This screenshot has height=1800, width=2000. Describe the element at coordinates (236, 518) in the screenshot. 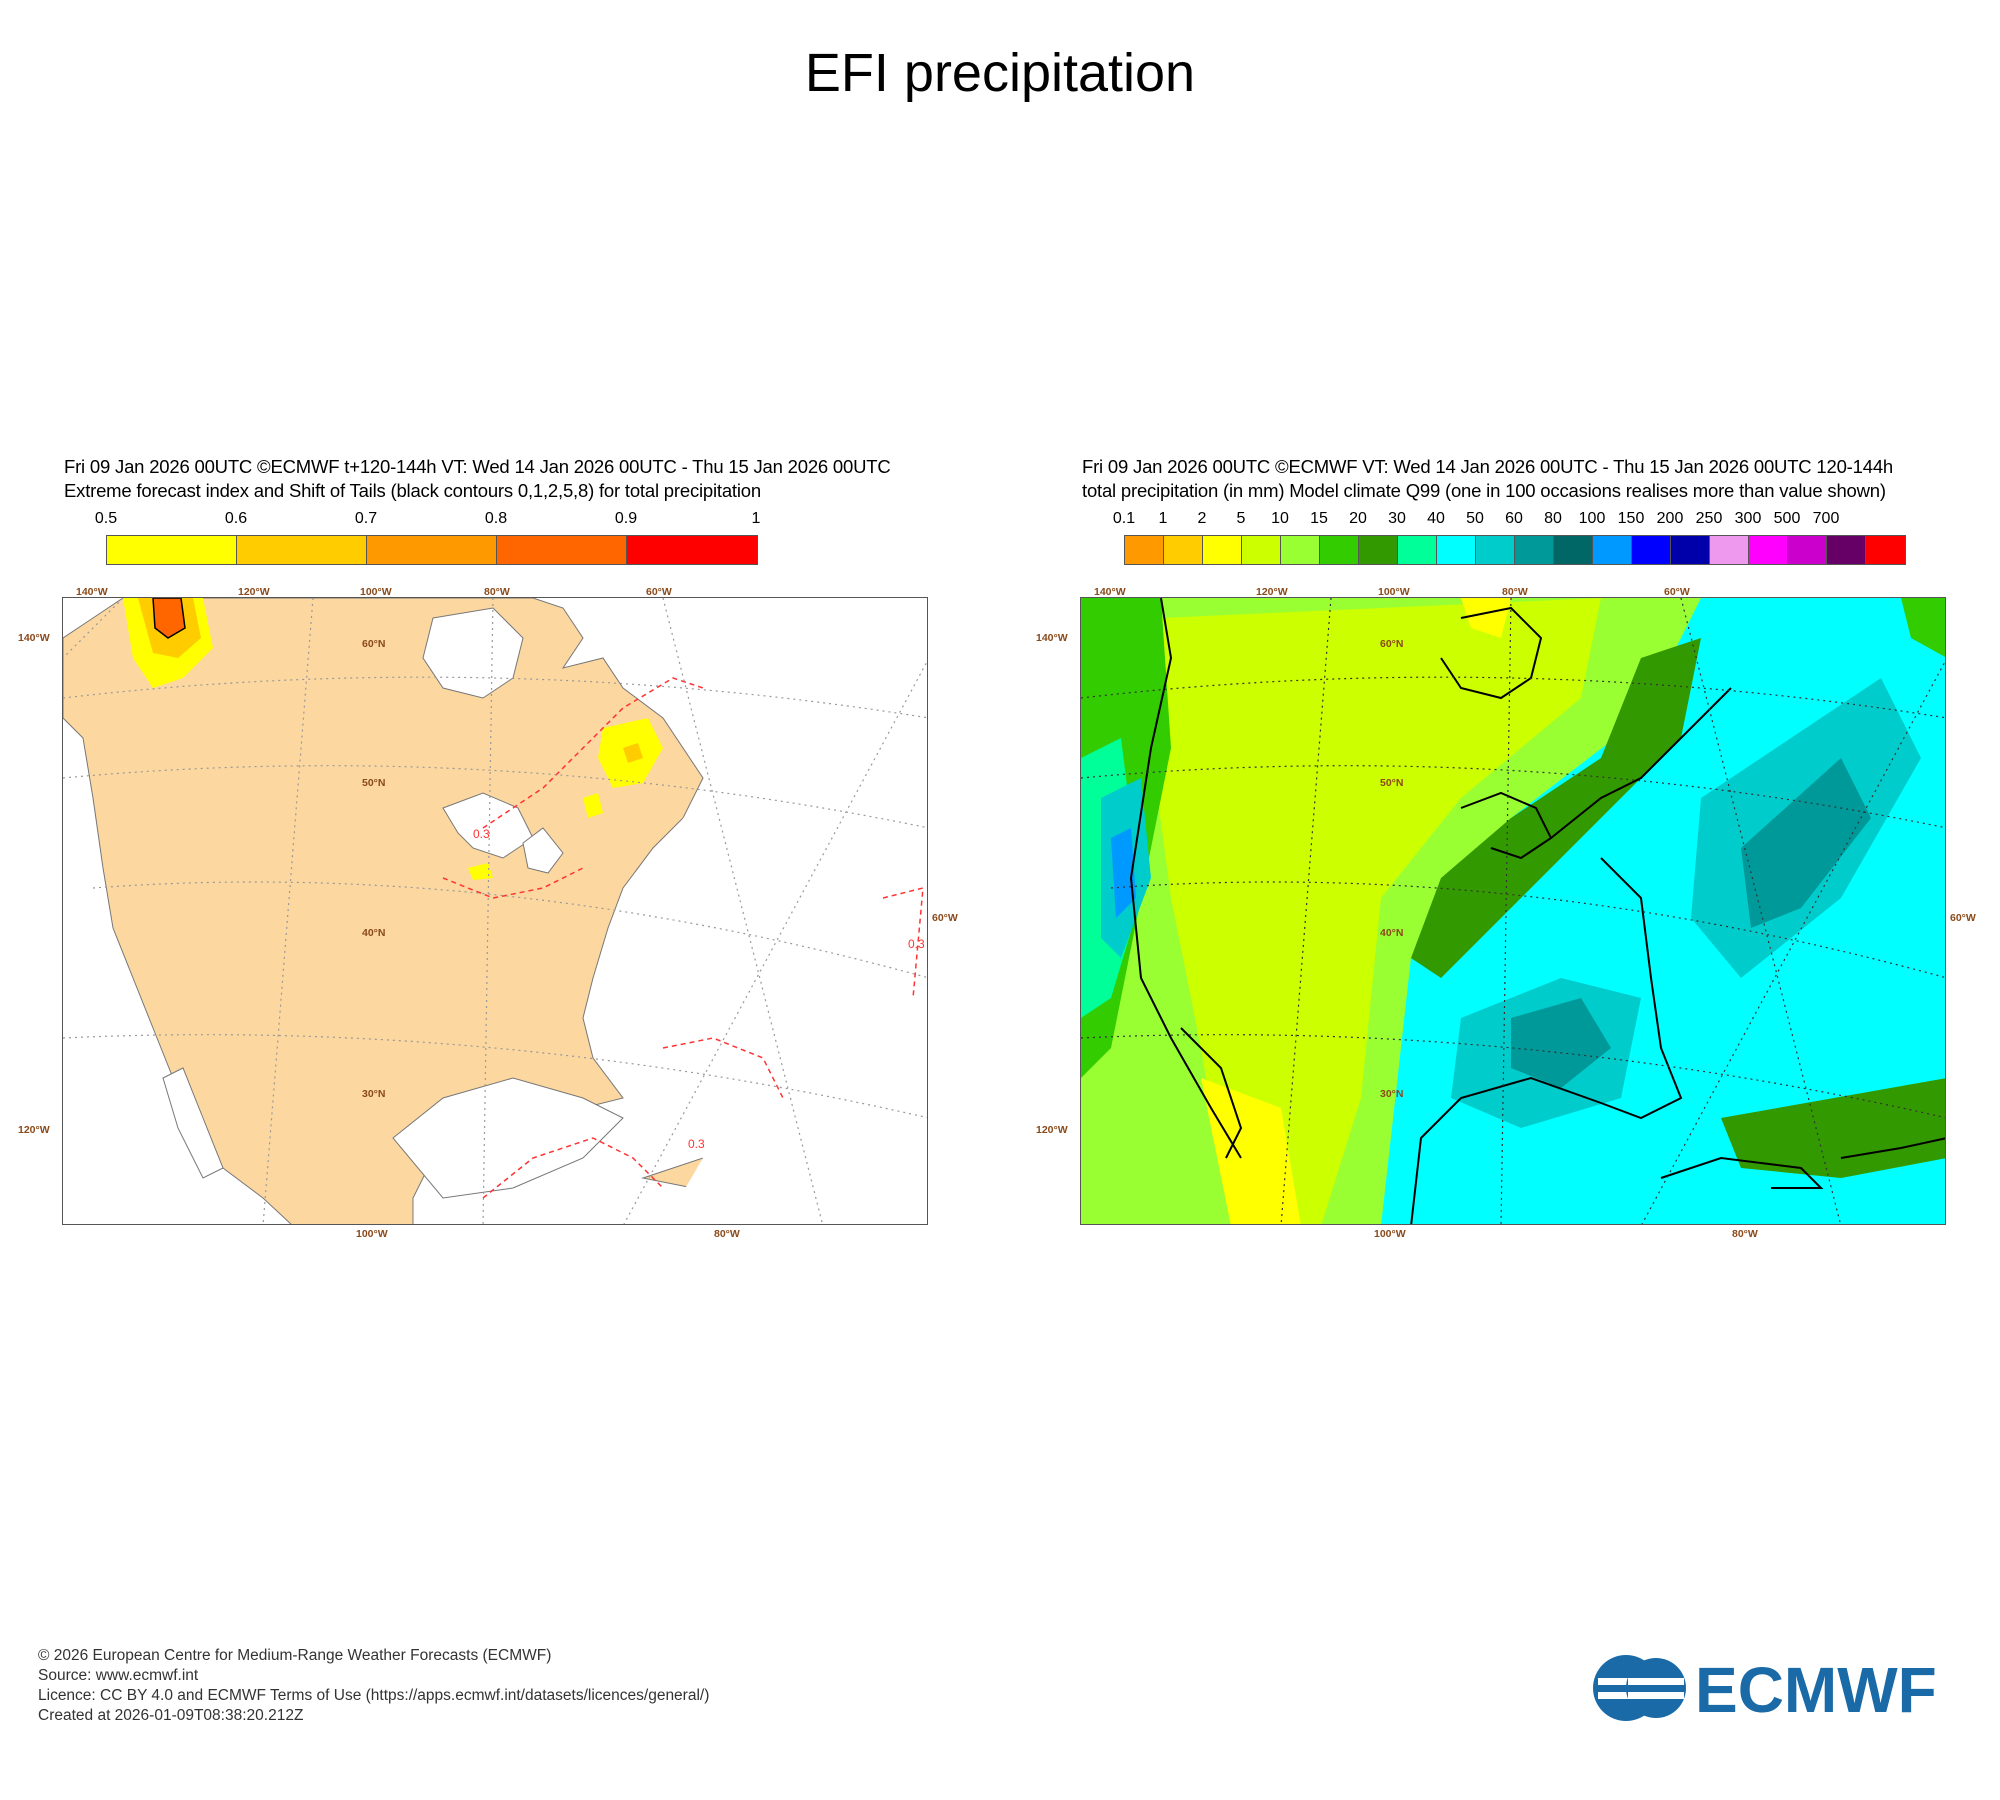

I see `colorbar-tick-label: 0.6` at that location.